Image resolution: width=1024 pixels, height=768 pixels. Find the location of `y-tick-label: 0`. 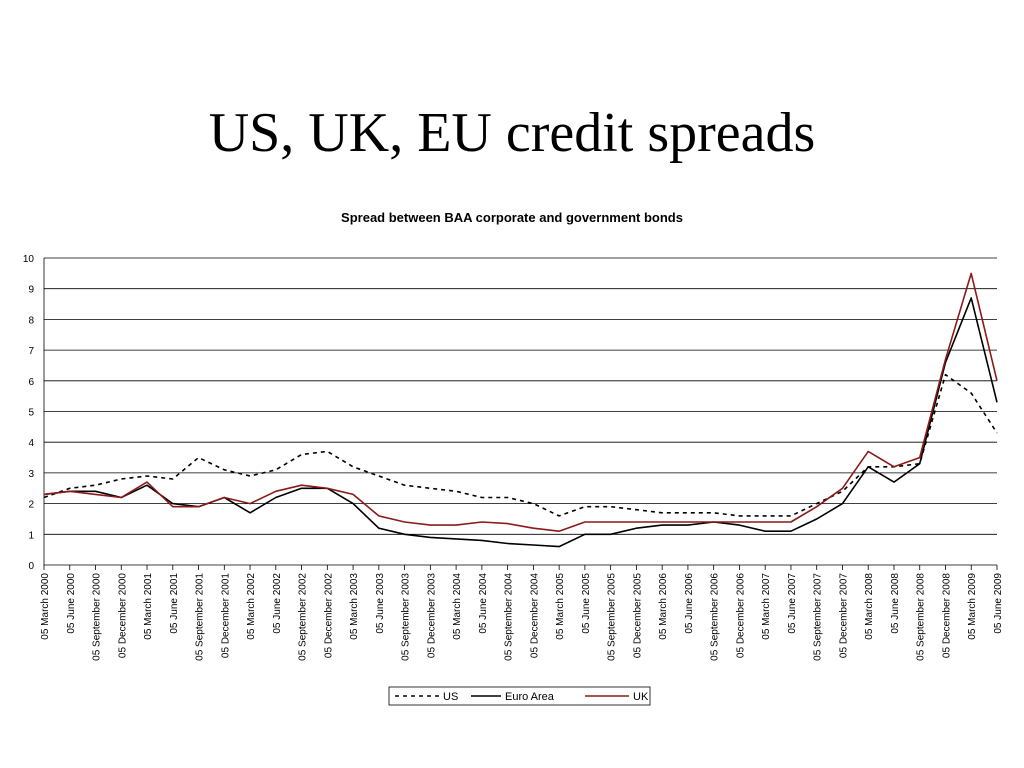

y-tick-label: 0 is located at coordinates (31, 566).